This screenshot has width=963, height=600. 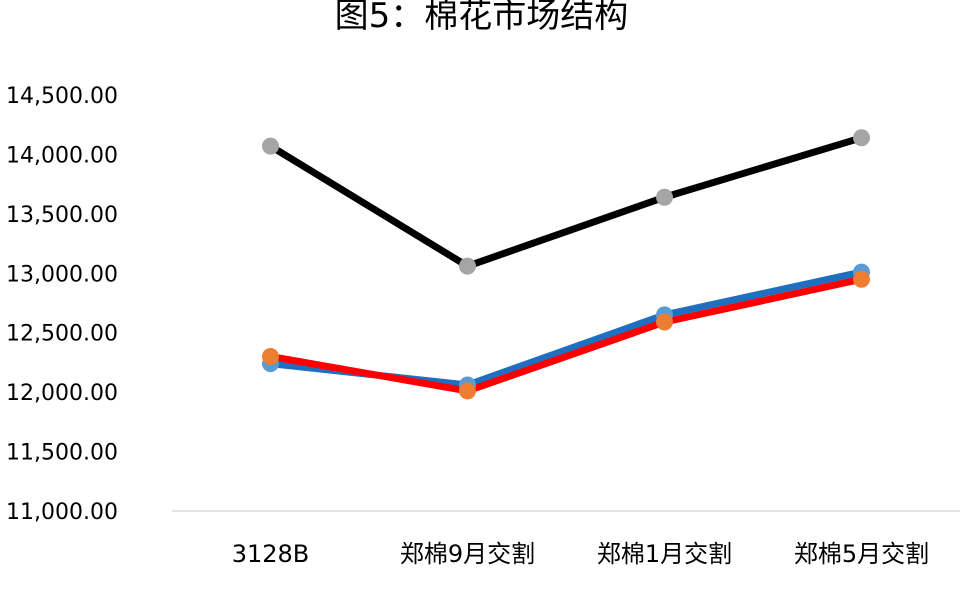 I want to click on y-tick-label: 13,000.00, so click(x=62, y=274).